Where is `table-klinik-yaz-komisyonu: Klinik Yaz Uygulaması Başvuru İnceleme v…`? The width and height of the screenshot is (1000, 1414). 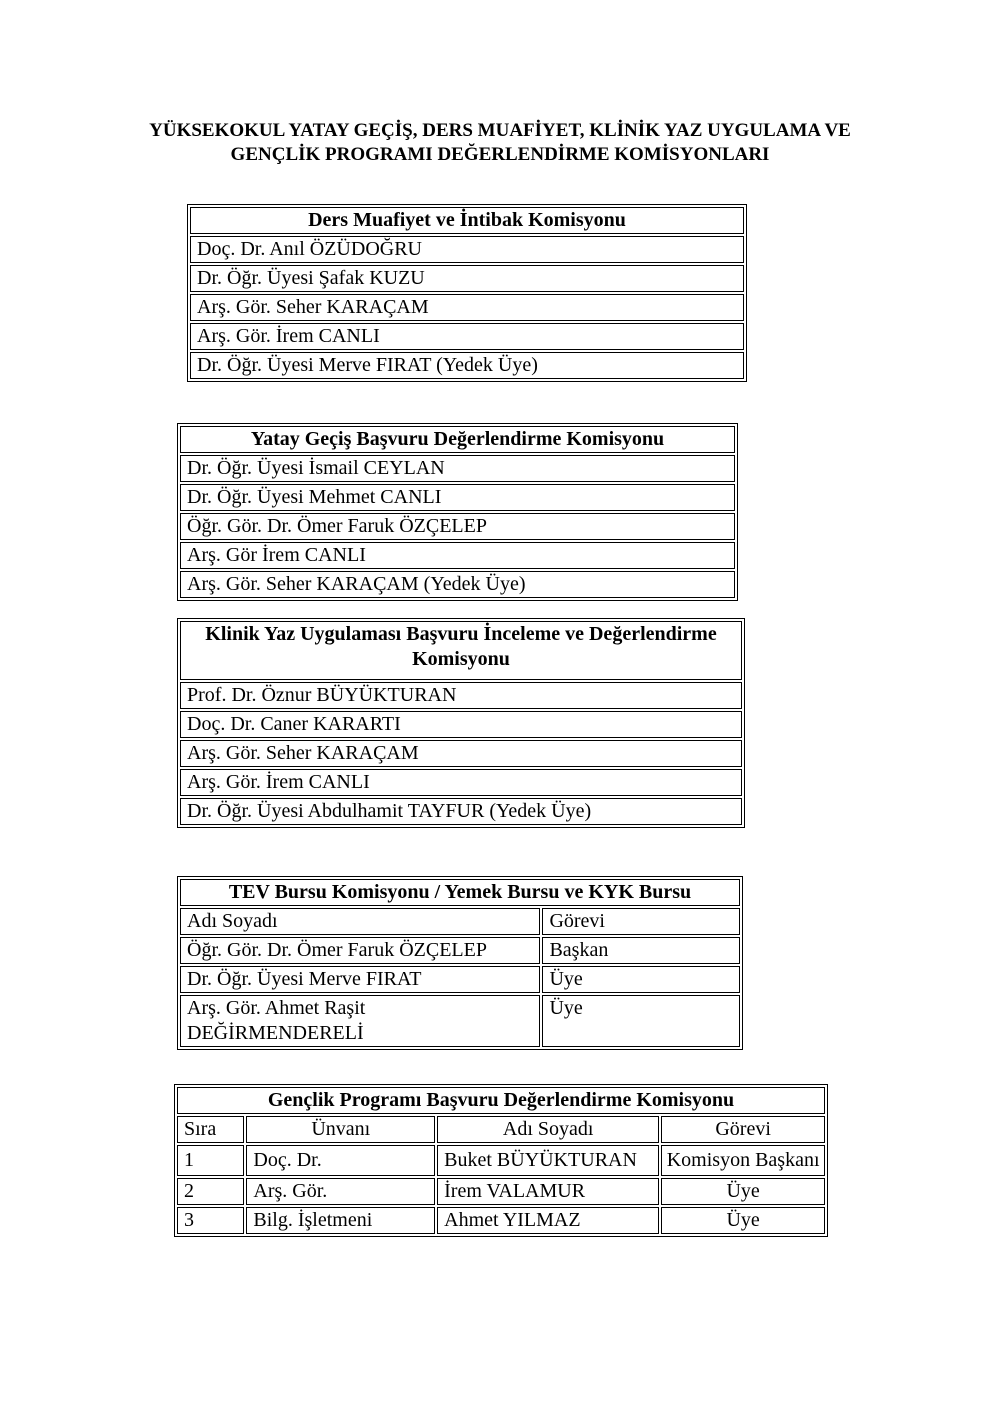 table-klinik-yaz-komisyonu: Klinik Yaz Uygulaması Başvuru İnceleme v… is located at coordinates (461, 723).